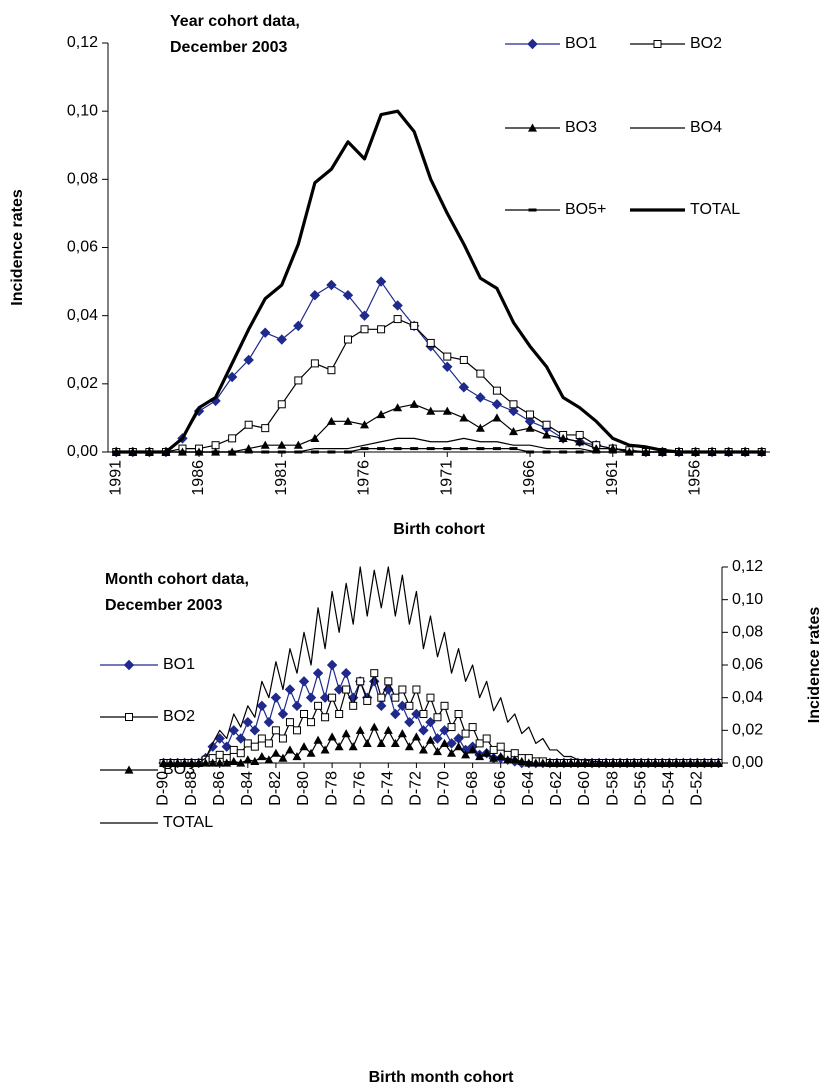 This screenshot has height=1091, width=826. What do you see at coordinates (177, 579) in the screenshot?
I see `chart-title: Month cohort data,` at bounding box center [177, 579].